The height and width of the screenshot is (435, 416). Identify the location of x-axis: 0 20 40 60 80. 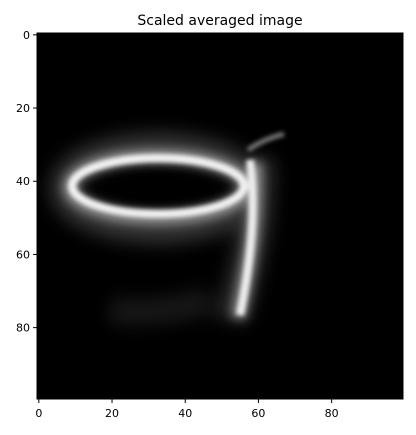
(187, 409).